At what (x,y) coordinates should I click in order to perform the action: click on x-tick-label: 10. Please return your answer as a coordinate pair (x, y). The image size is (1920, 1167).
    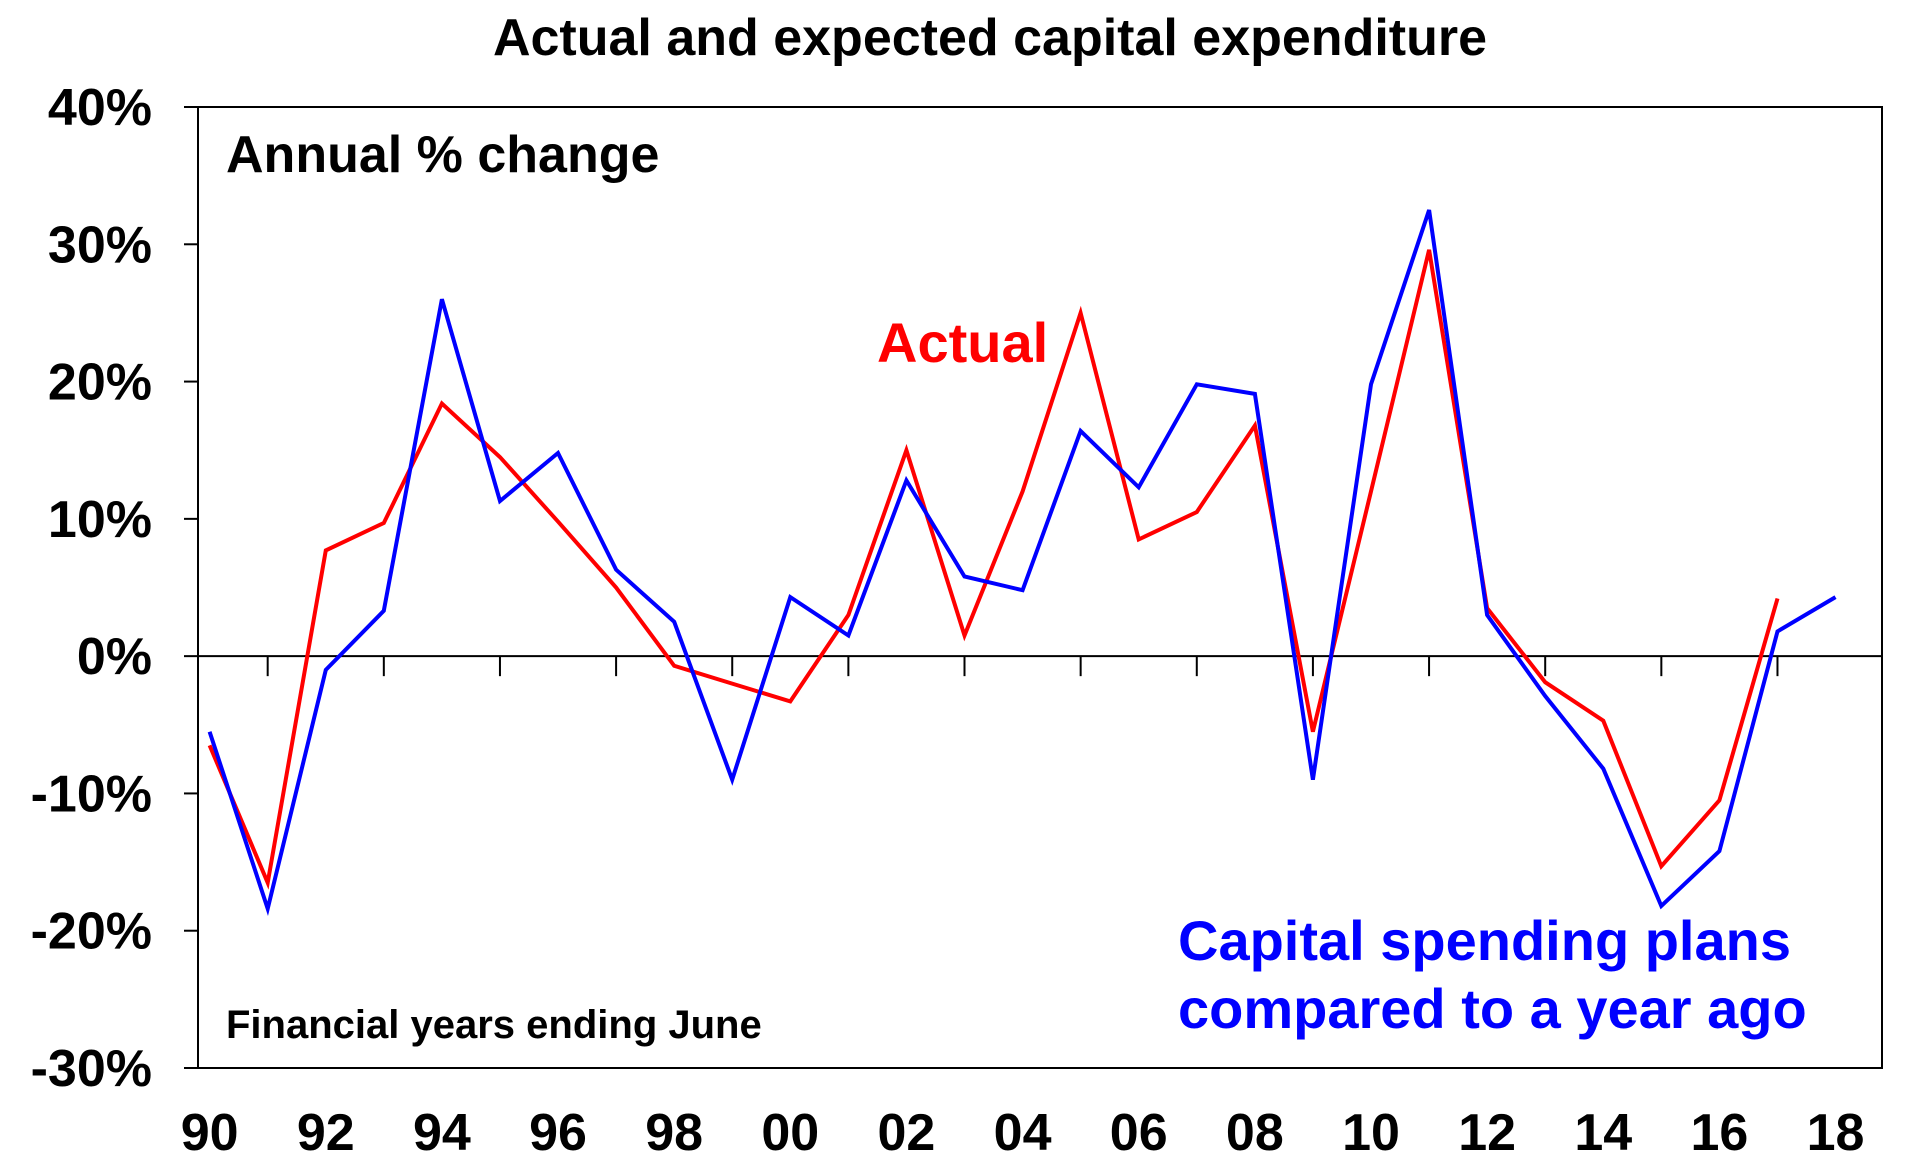
    Looking at the image, I should click on (1371, 1133).